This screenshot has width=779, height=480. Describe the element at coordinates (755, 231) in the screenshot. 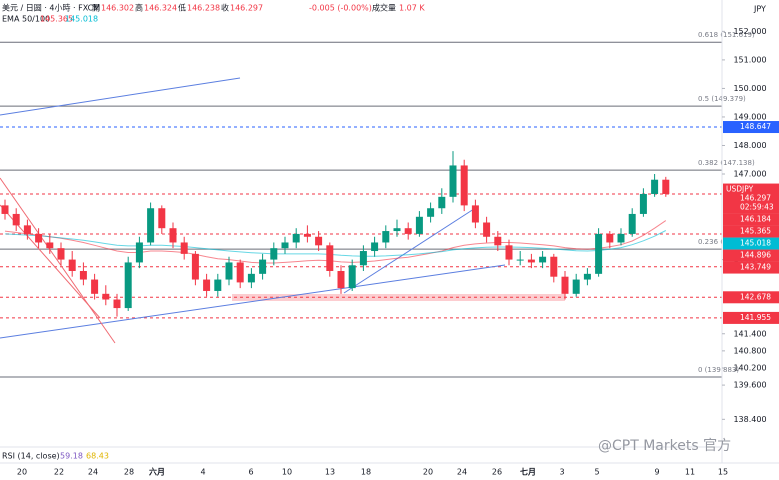

I see `tag-value: 145.365` at that location.